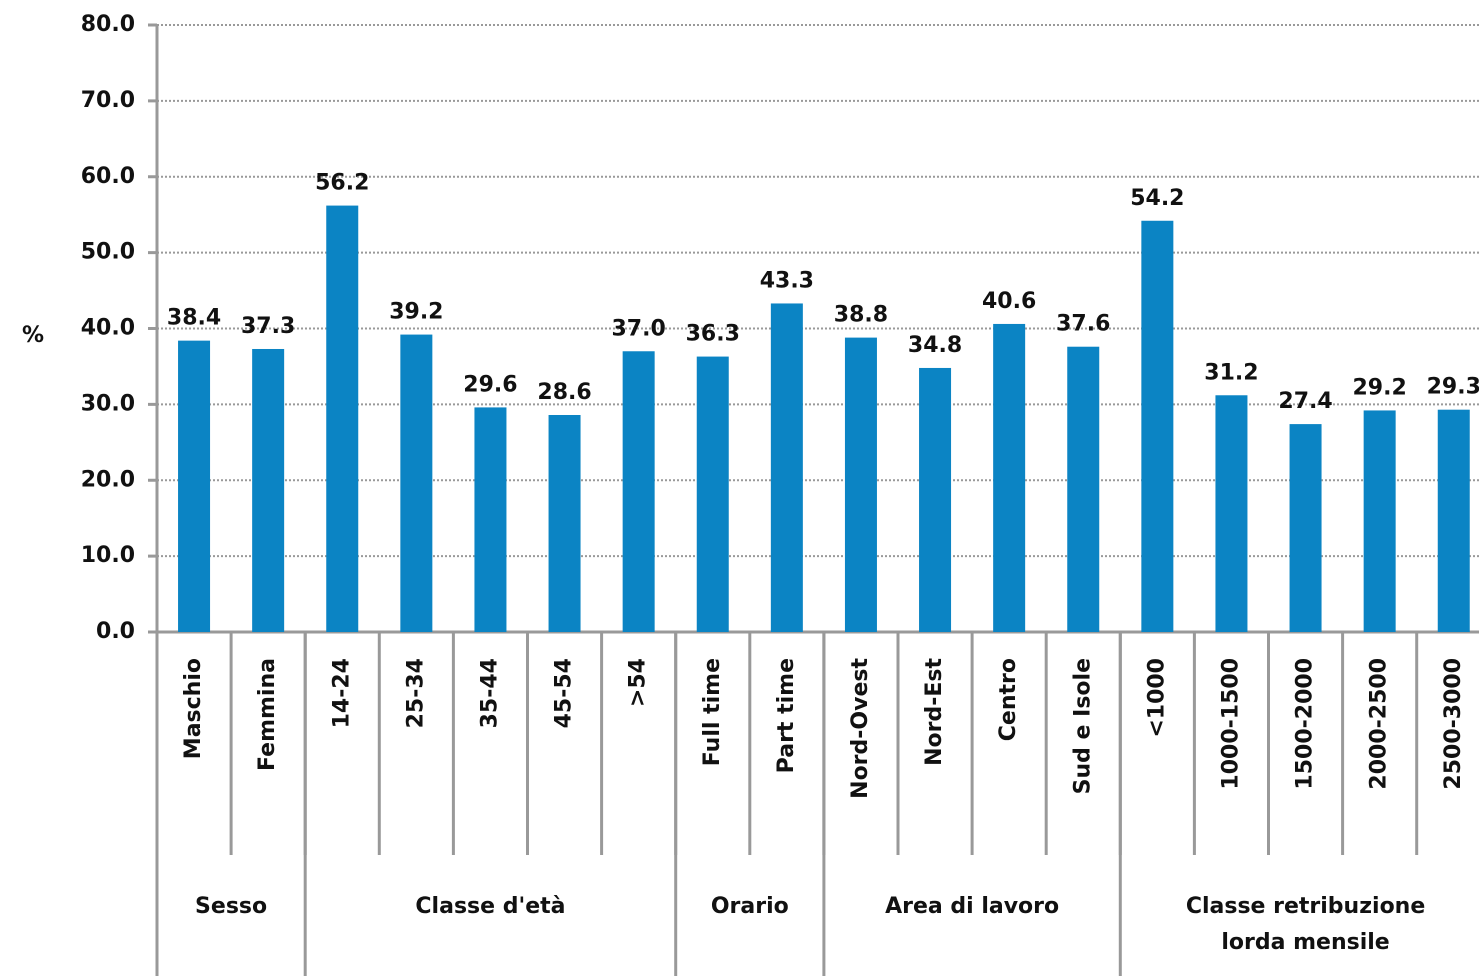  What do you see at coordinates (860, 728) in the screenshot?
I see `x-tick-label: Nord-Ovest` at bounding box center [860, 728].